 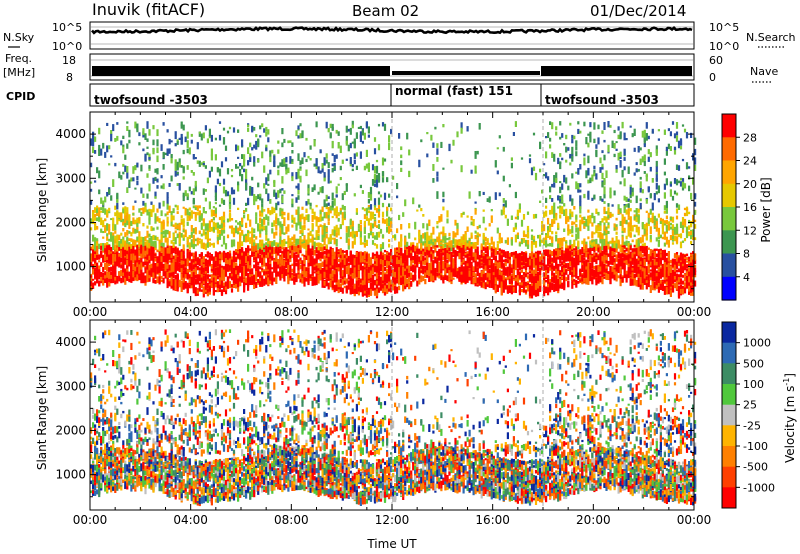 I want to click on noise-right-label: N.Search, so click(x=771, y=37).